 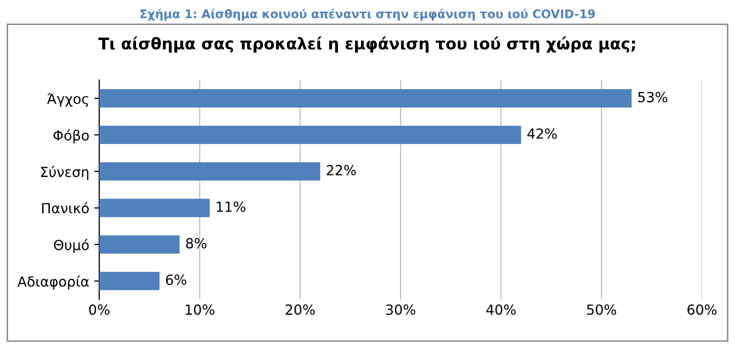 I want to click on x-tick-label: 60%, so click(x=702, y=309).